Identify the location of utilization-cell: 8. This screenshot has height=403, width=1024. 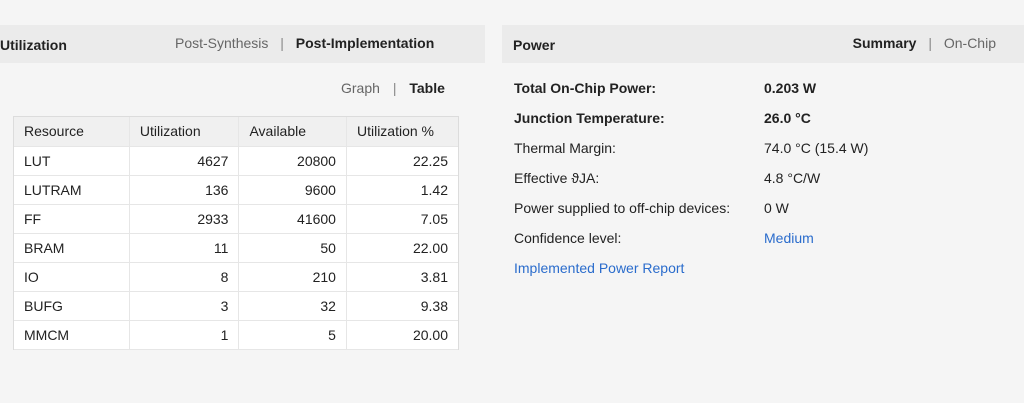
(184, 277).